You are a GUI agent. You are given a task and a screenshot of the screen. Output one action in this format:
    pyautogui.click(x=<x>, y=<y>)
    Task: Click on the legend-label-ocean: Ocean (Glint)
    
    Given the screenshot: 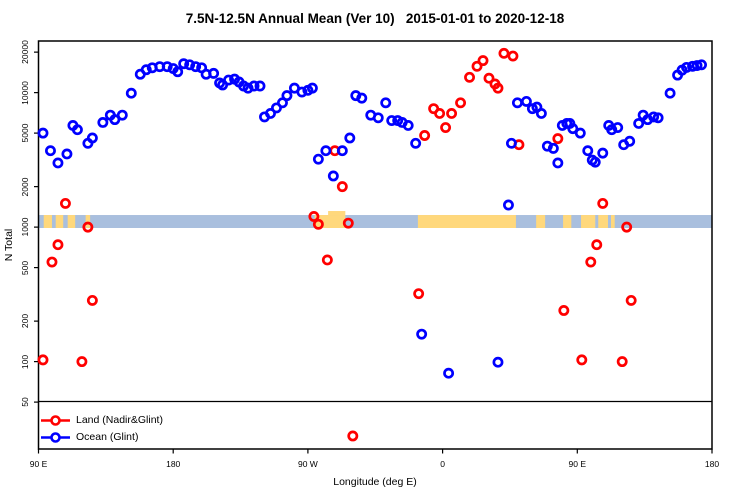 What is the action you would take?
    pyautogui.click(x=107, y=437)
    